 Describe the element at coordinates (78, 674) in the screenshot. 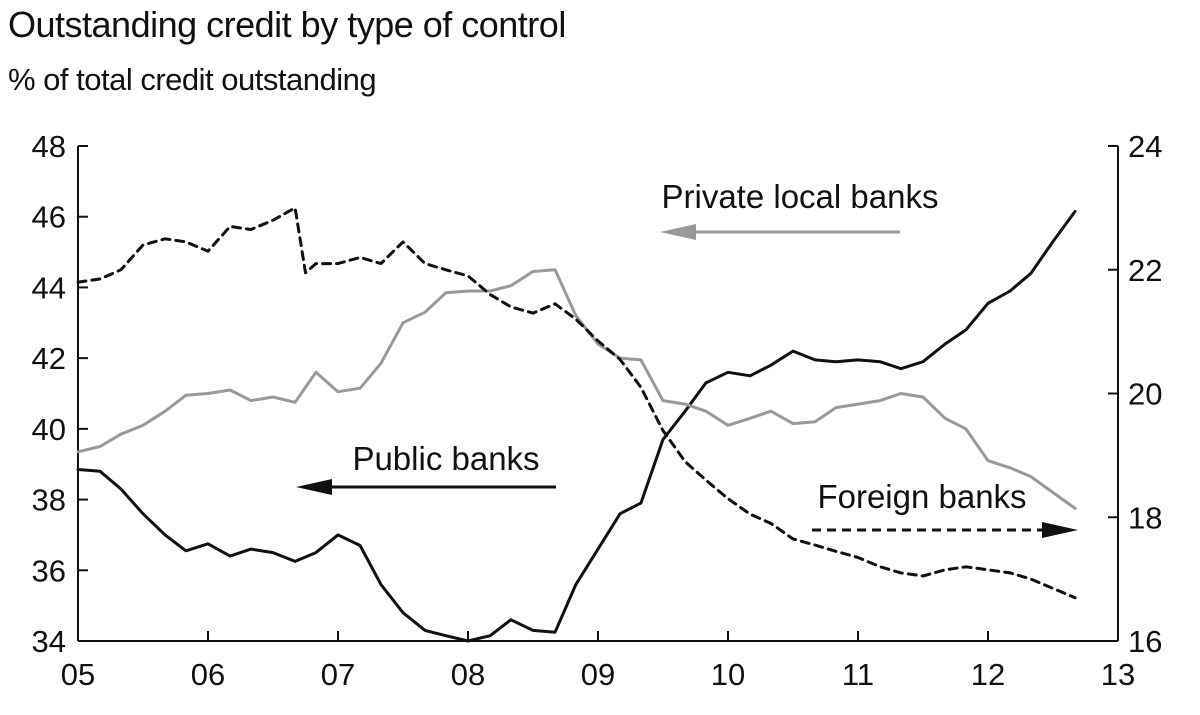

I see `x-tick-label: 05` at that location.